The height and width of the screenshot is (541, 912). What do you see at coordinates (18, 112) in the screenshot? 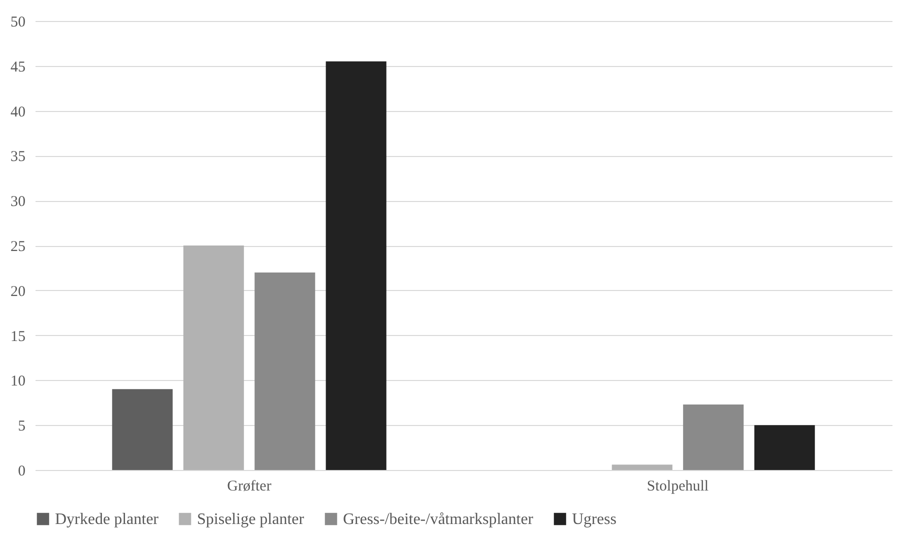
I see `y-tick-label: 40` at bounding box center [18, 112].